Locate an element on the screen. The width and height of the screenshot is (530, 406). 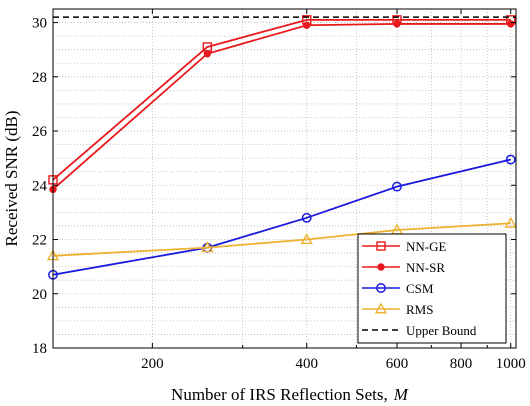
legend: NN-GE NN-SR CSM RMS Upper Bound is located at coordinates (432, 288).